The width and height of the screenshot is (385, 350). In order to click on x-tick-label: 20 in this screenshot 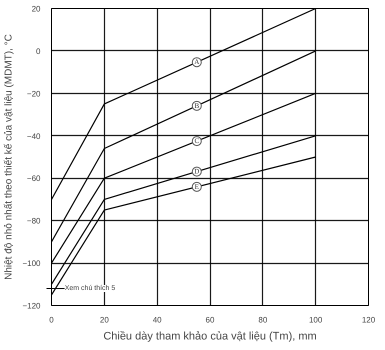, I will do `click(105, 320)`.